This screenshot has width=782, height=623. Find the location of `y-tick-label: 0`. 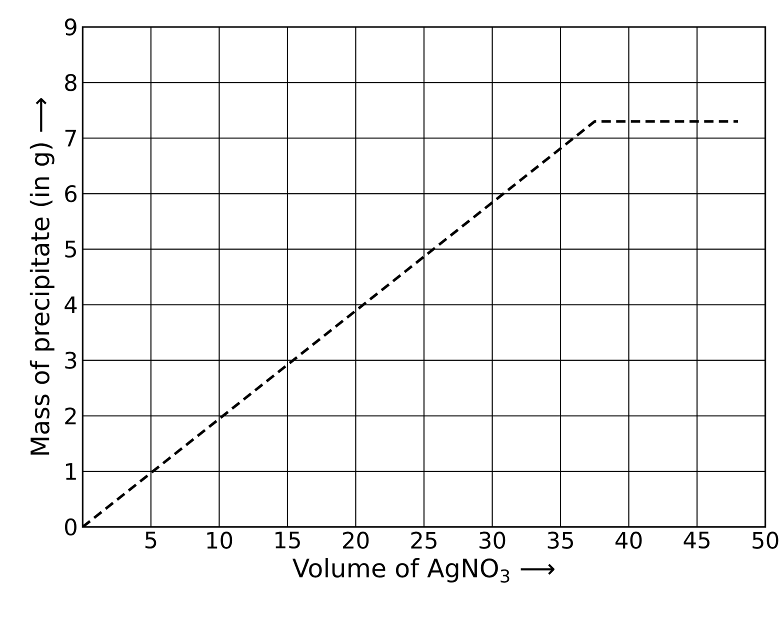

y-tick-label: 0 is located at coordinates (70, 527).